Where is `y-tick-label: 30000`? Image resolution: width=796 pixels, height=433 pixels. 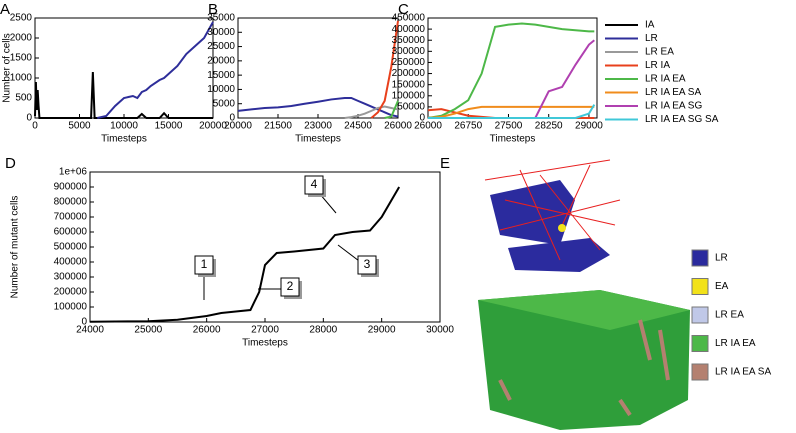 y-tick-label: 30000 is located at coordinates (221, 32).